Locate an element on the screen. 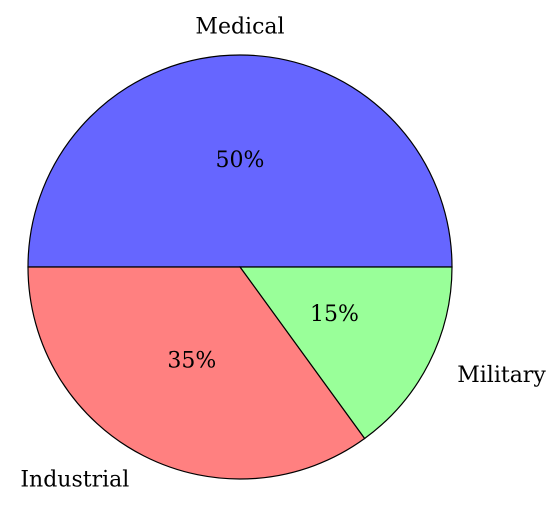 The height and width of the screenshot is (510, 550). slice-value-label: 50% is located at coordinates (240, 160).